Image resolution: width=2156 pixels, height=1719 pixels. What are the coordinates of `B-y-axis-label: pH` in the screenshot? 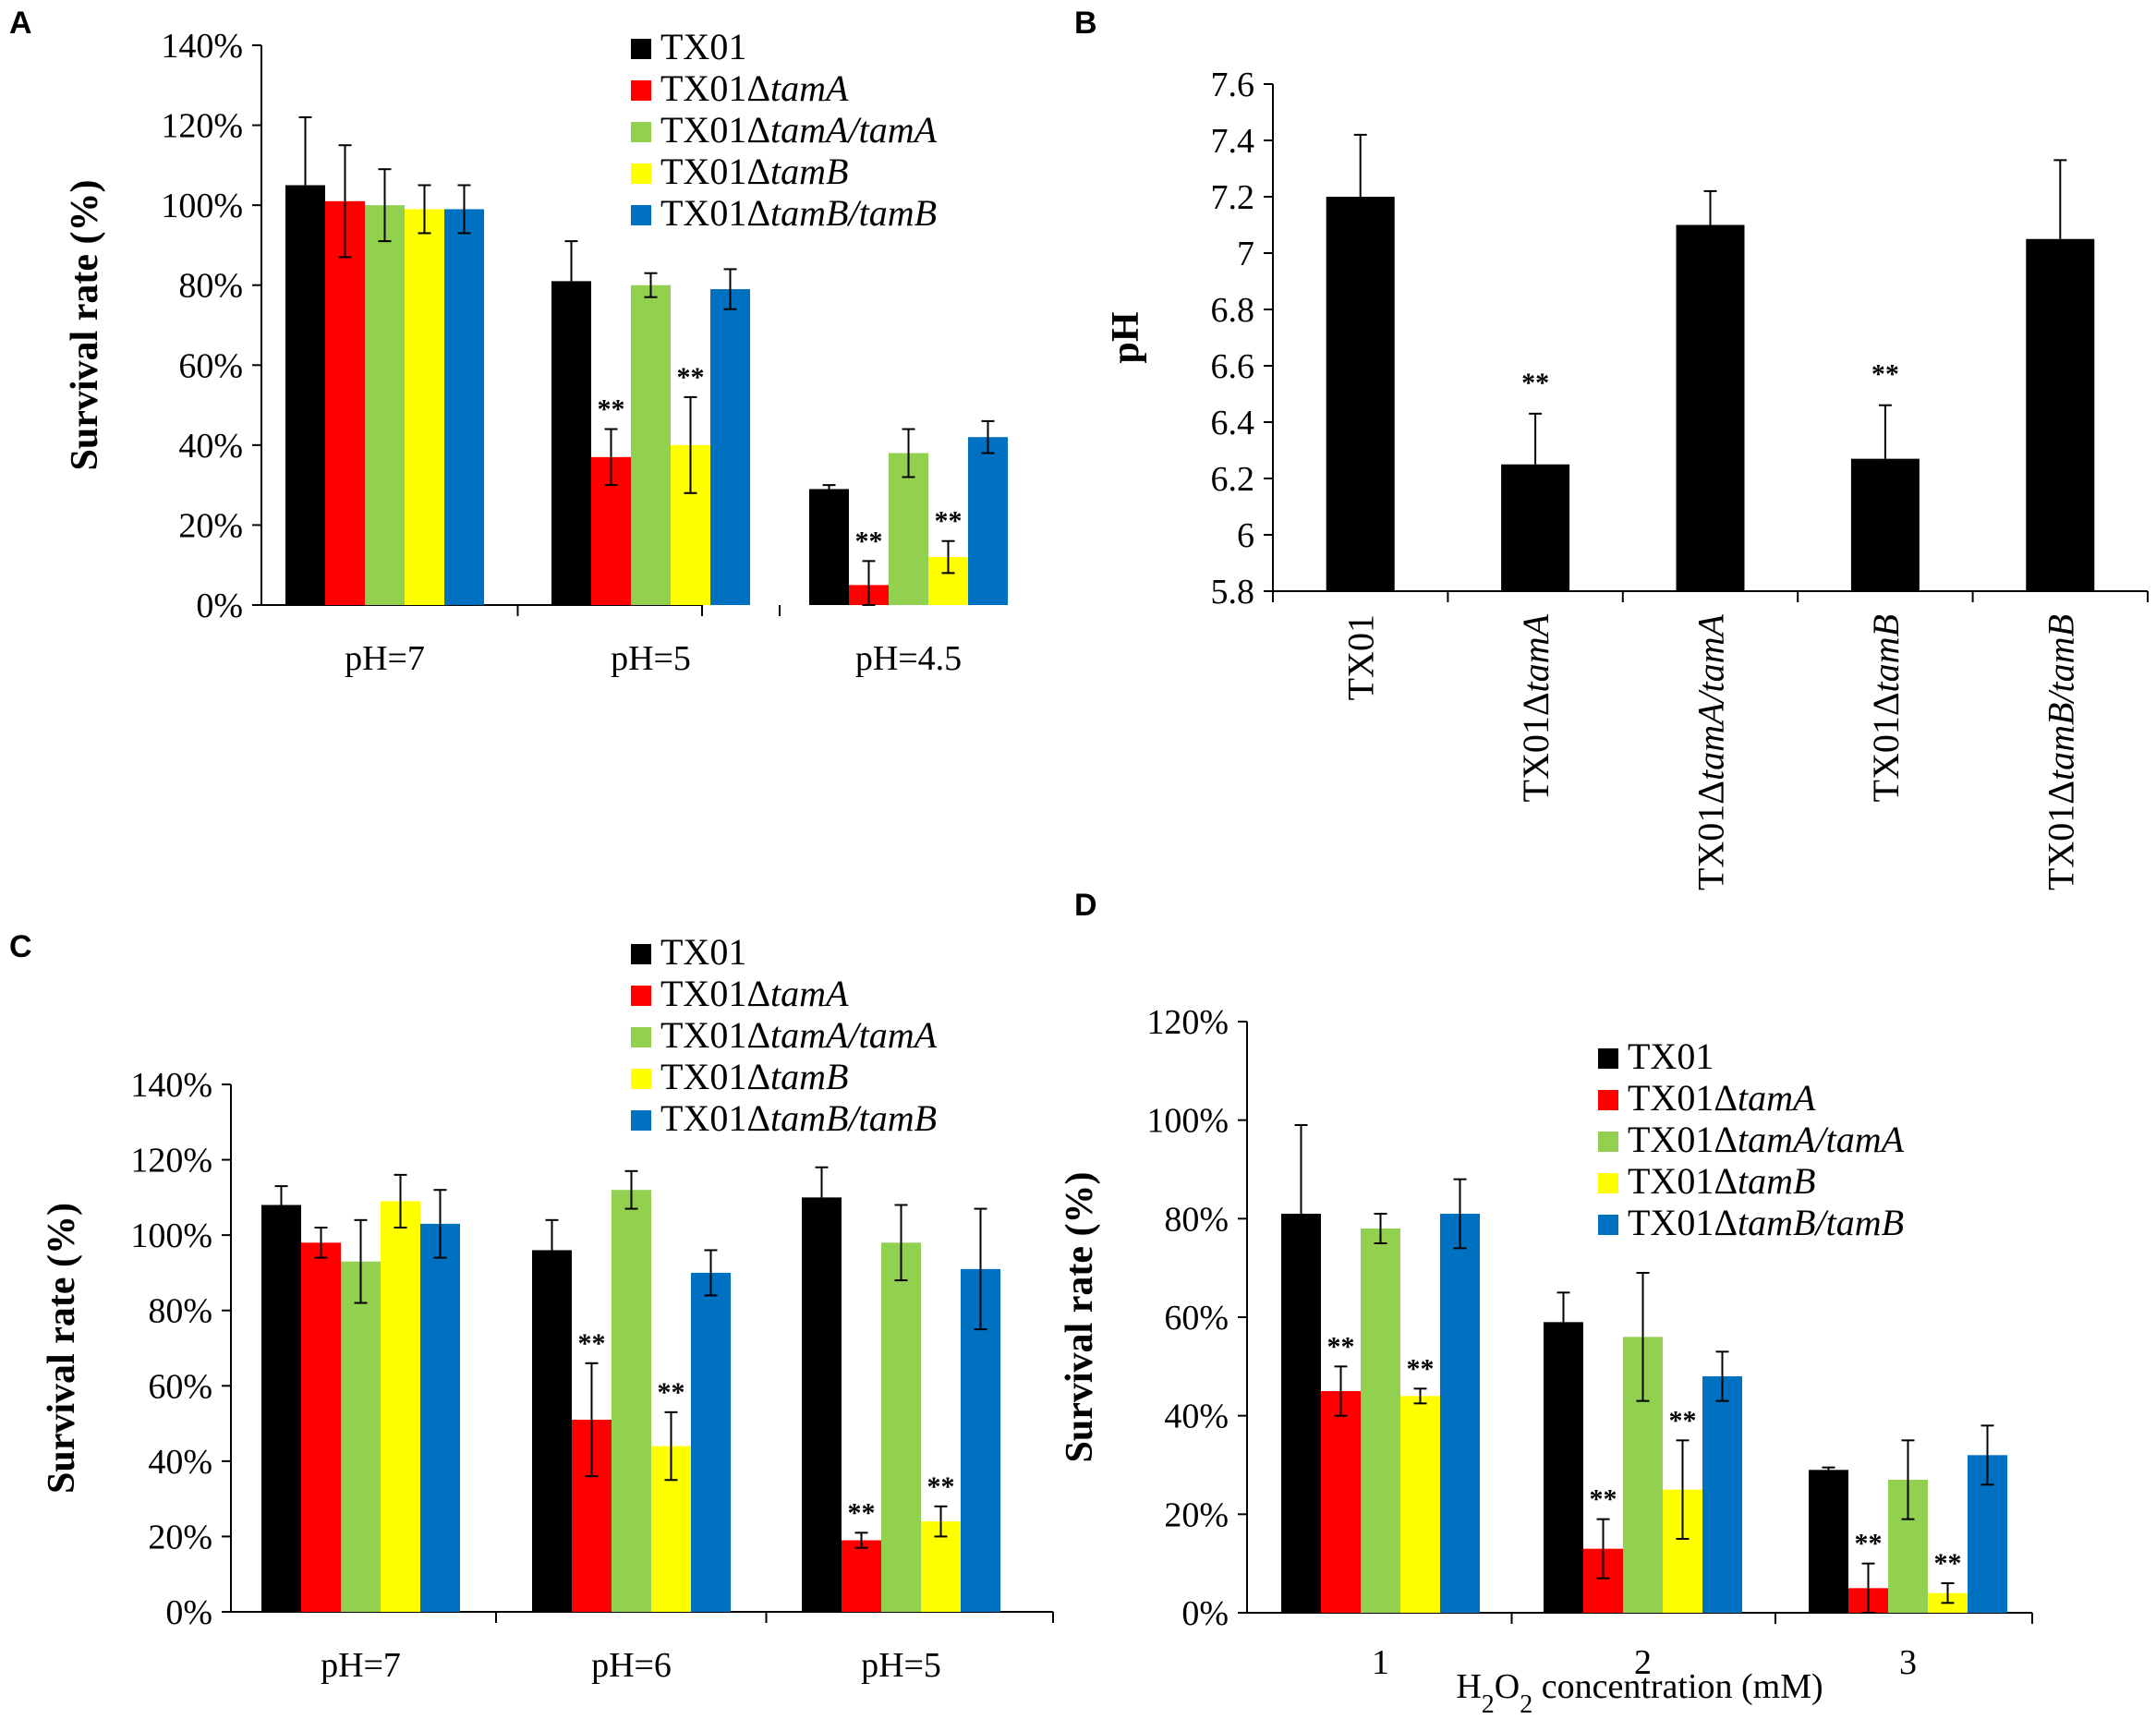 It's located at (1126, 337).